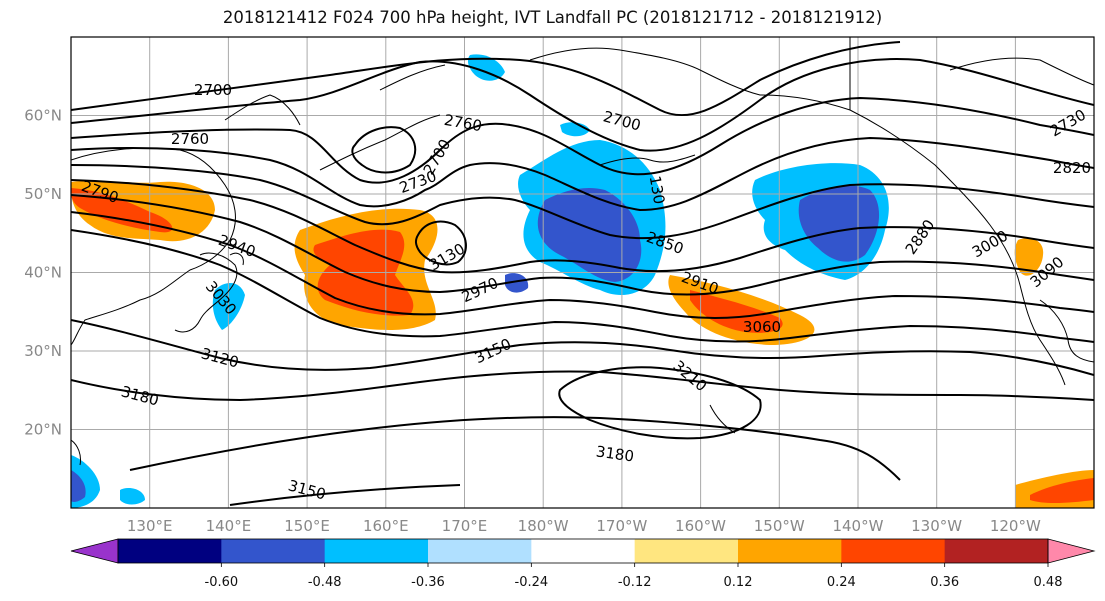 The image size is (1105, 601). What do you see at coordinates (213, 90) in the screenshot?
I see `contour-label: 2700` at bounding box center [213, 90].